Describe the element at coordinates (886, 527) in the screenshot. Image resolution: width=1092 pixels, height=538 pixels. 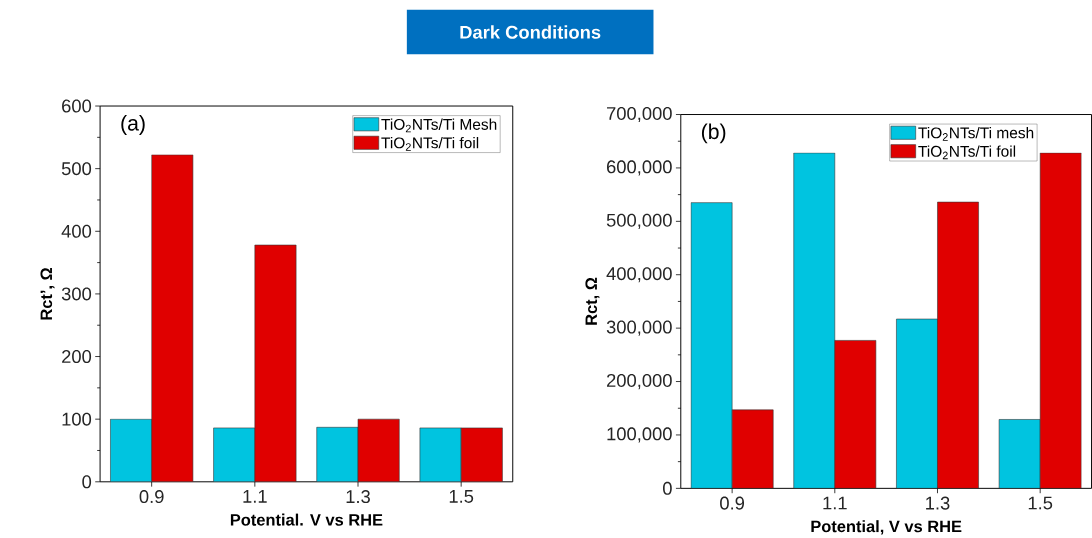
I see `x-axis-title: Potential, V vs RHE` at that location.